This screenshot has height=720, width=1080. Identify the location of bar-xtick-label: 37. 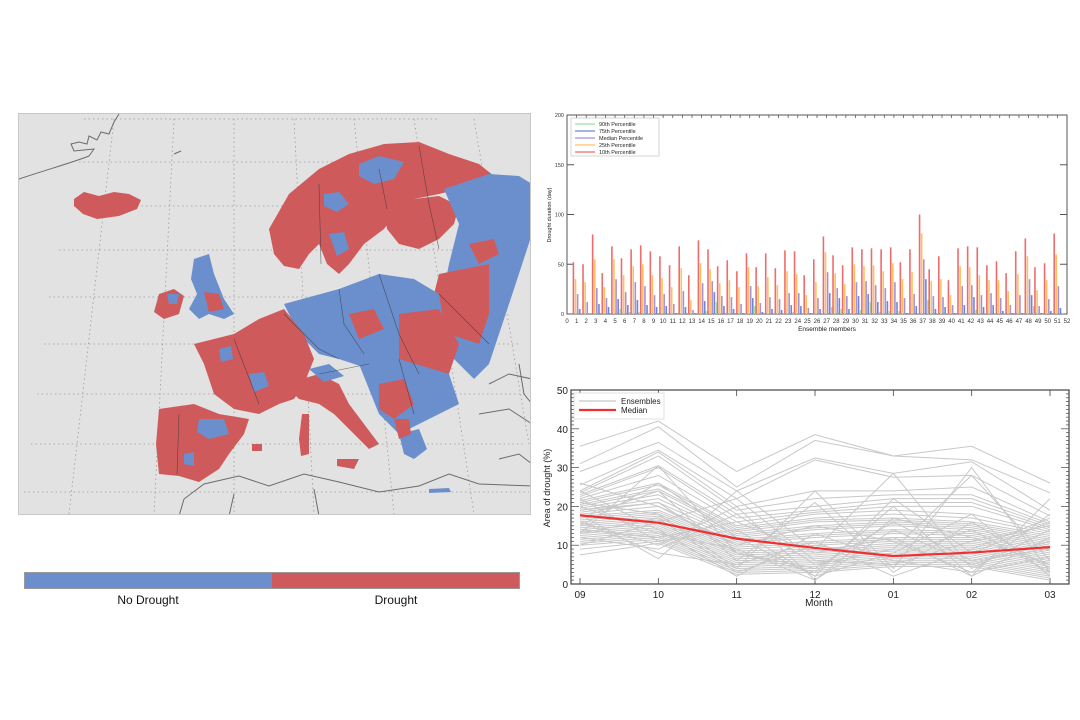
(922, 322).